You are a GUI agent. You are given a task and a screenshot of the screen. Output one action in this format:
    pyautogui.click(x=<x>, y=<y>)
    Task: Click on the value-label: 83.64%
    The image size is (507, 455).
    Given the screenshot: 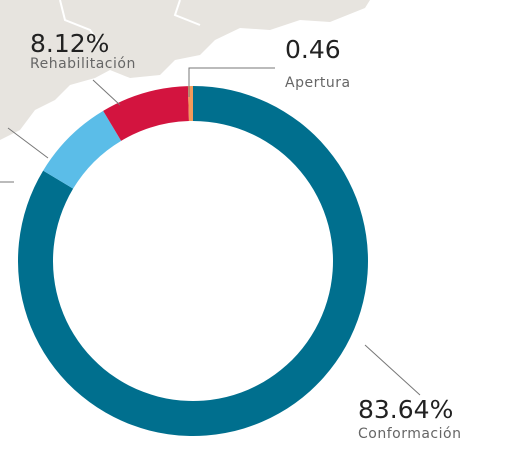 What is the action you would take?
    pyautogui.click(x=405, y=409)
    